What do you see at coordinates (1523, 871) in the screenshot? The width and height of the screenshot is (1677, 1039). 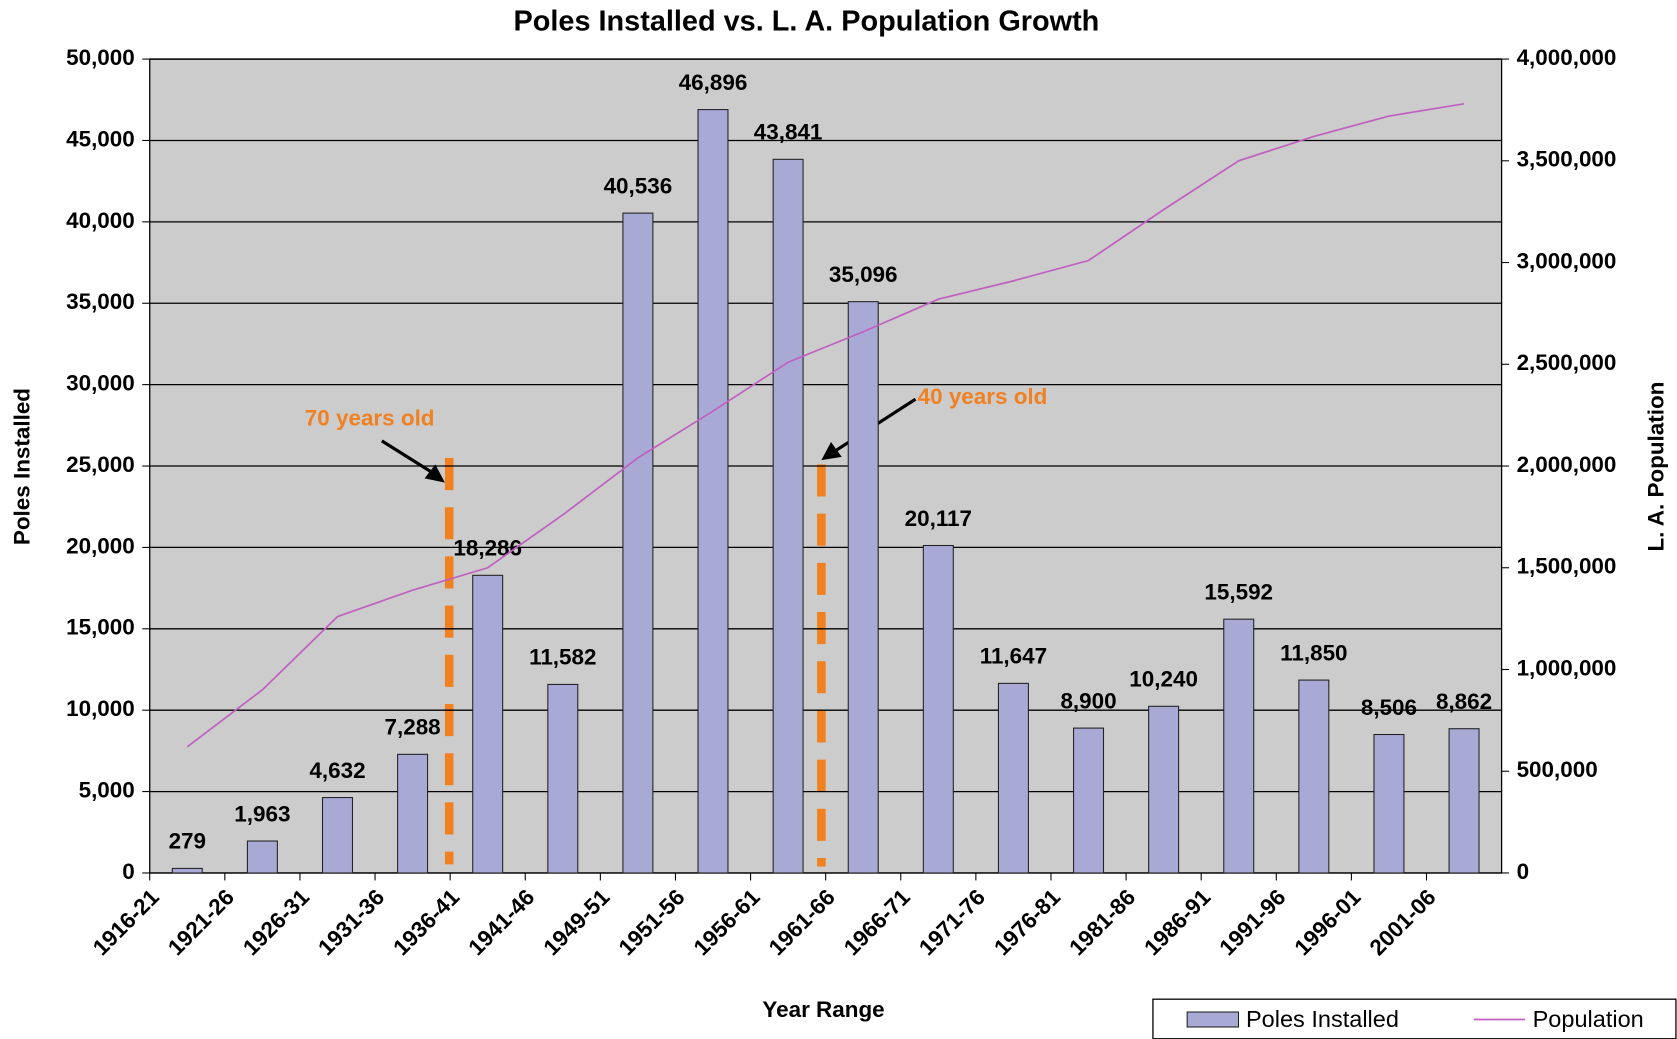 I see `y2-tick-label: 0` at bounding box center [1523, 871].